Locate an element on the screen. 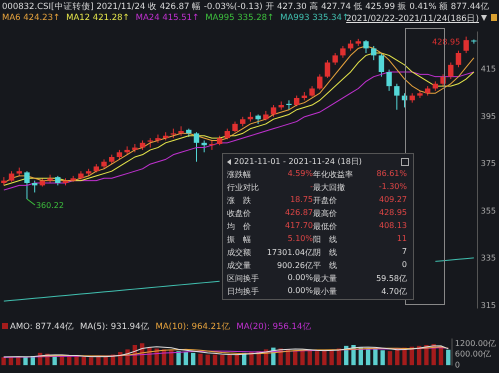 This screenshot has width=499, height=373. annotation: 成交量 is located at coordinates (239, 265).